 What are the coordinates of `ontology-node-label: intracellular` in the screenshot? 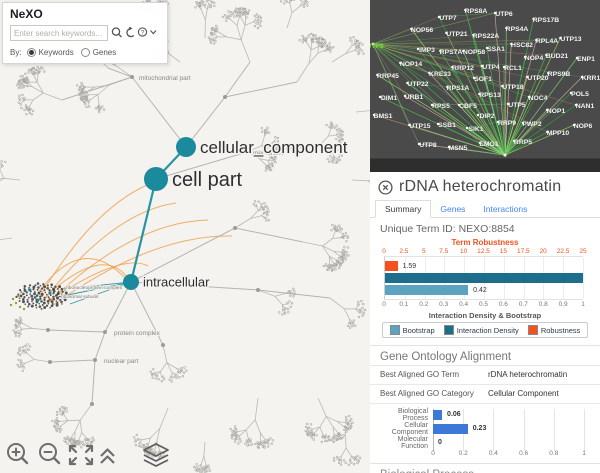 It's located at (177, 282).